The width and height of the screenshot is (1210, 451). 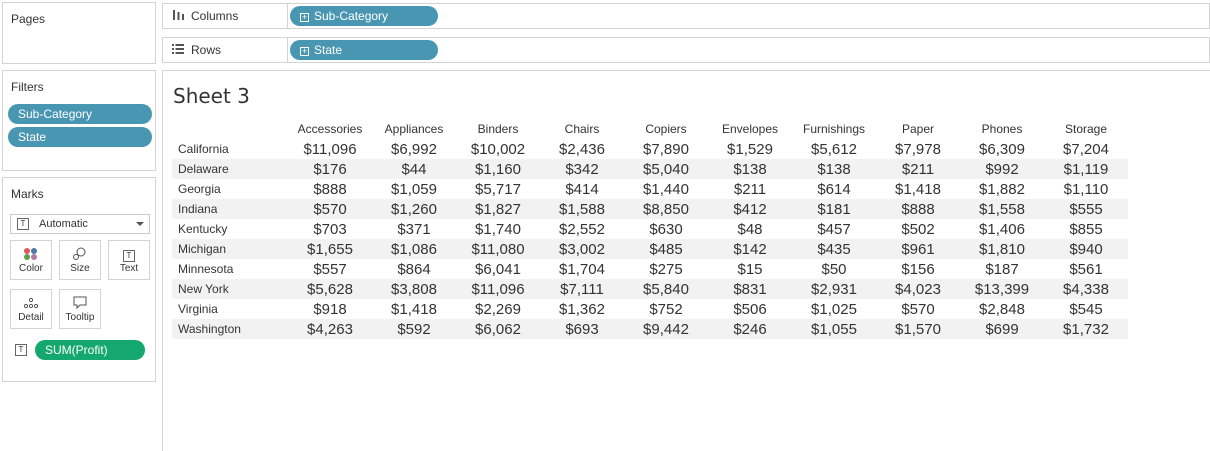 What do you see at coordinates (1002, 289) in the screenshot?
I see `table-cell: $13,399` at bounding box center [1002, 289].